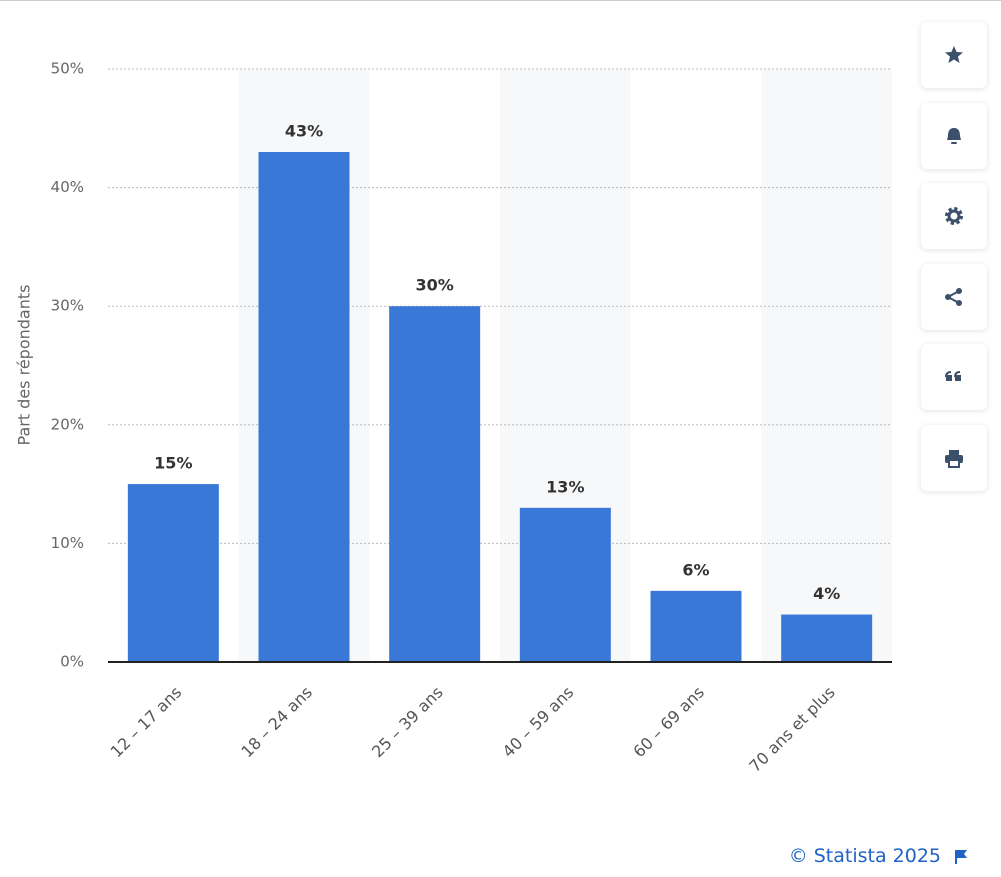  What do you see at coordinates (500, 0) in the screenshot?
I see `top-border` at bounding box center [500, 0].